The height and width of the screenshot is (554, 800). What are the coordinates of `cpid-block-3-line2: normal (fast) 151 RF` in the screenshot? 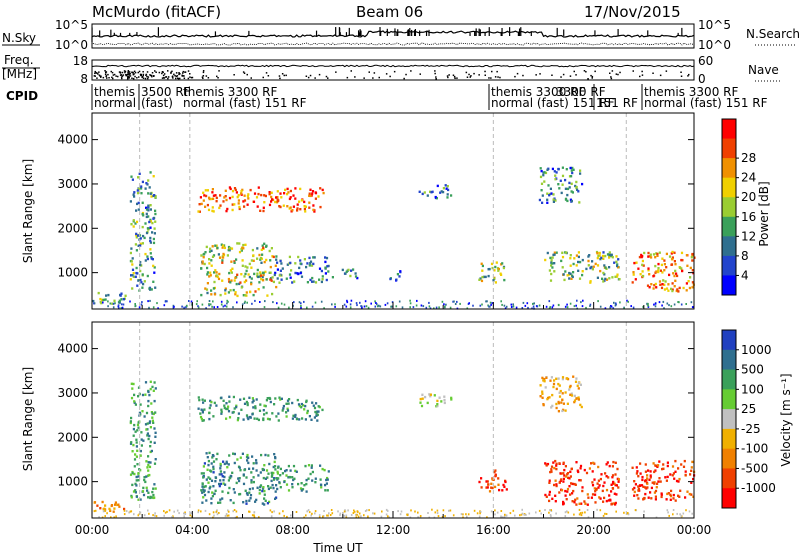 It's located at (553, 103).